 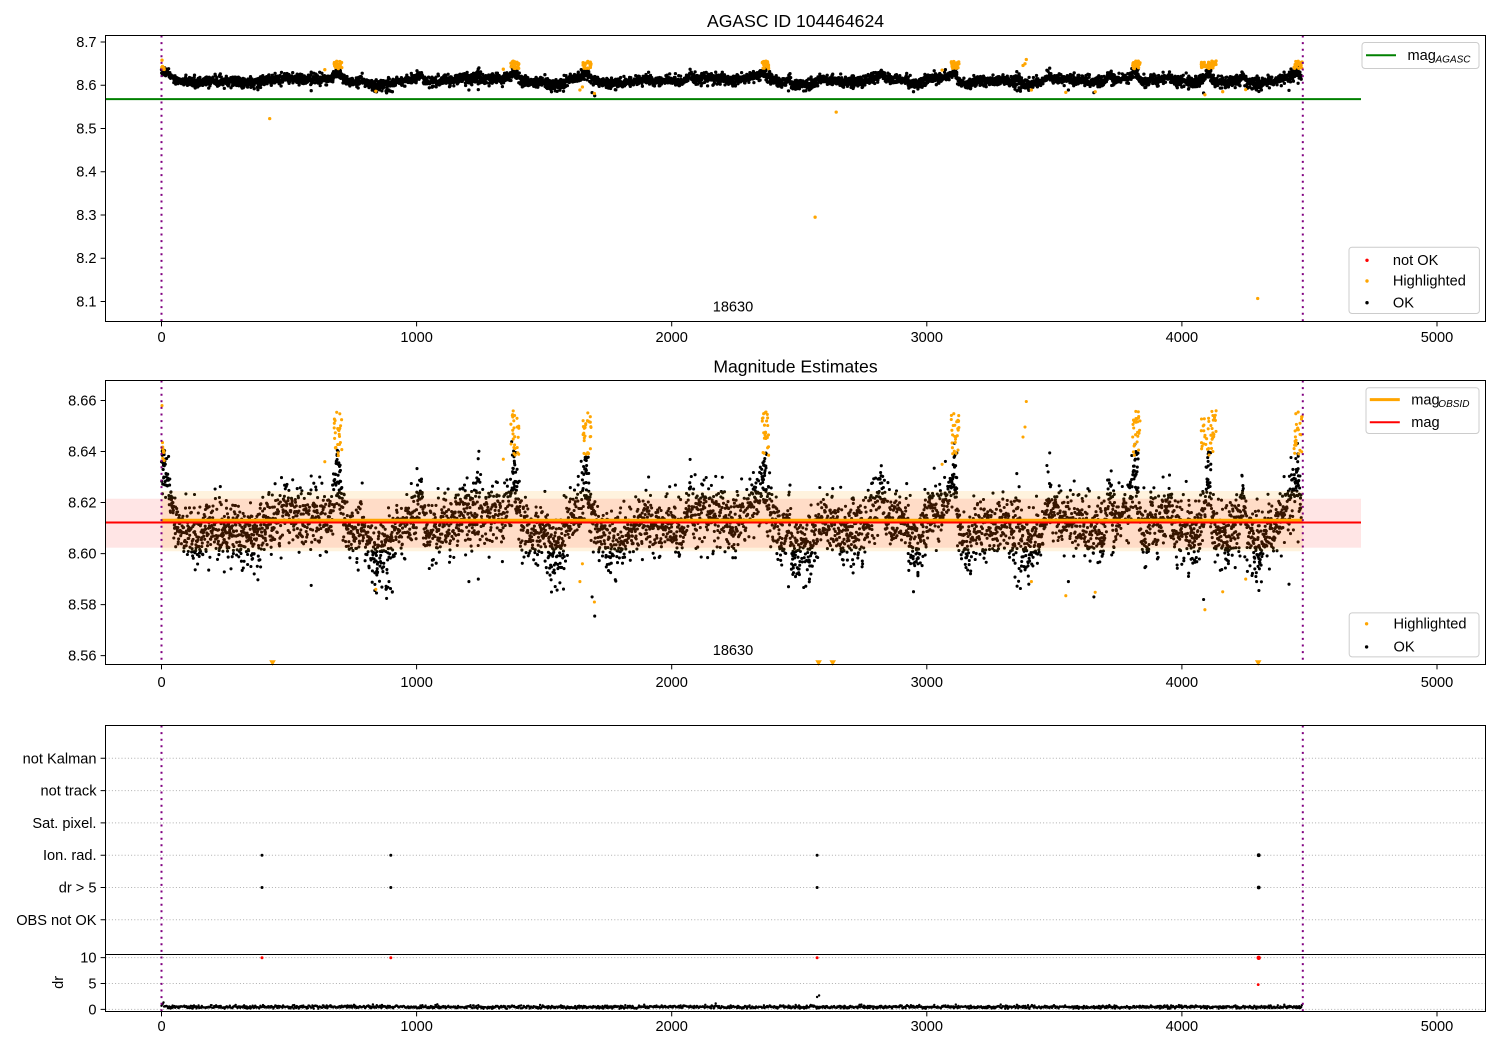 What do you see at coordinates (86, 216) in the screenshot?
I see `svg-text: 8.3` at bounding box center [86, 216].